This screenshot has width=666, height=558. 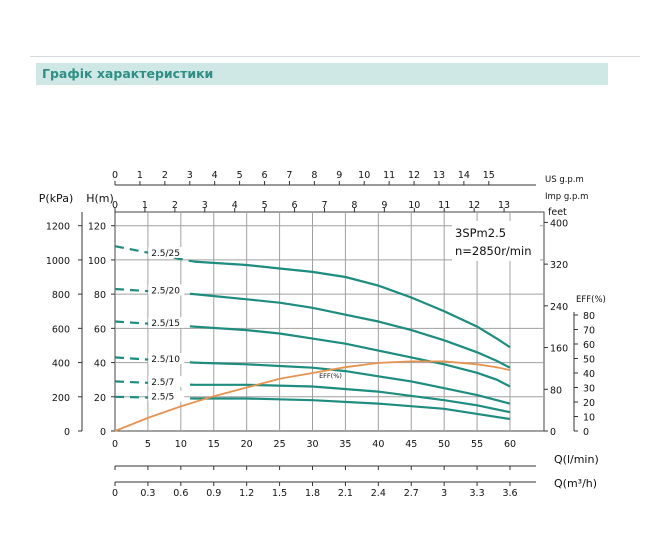 What do you see at coordinates (61, 398) in the screenshot?
I see `pressure-tick-label: 200` at bounding box center [61, 398].